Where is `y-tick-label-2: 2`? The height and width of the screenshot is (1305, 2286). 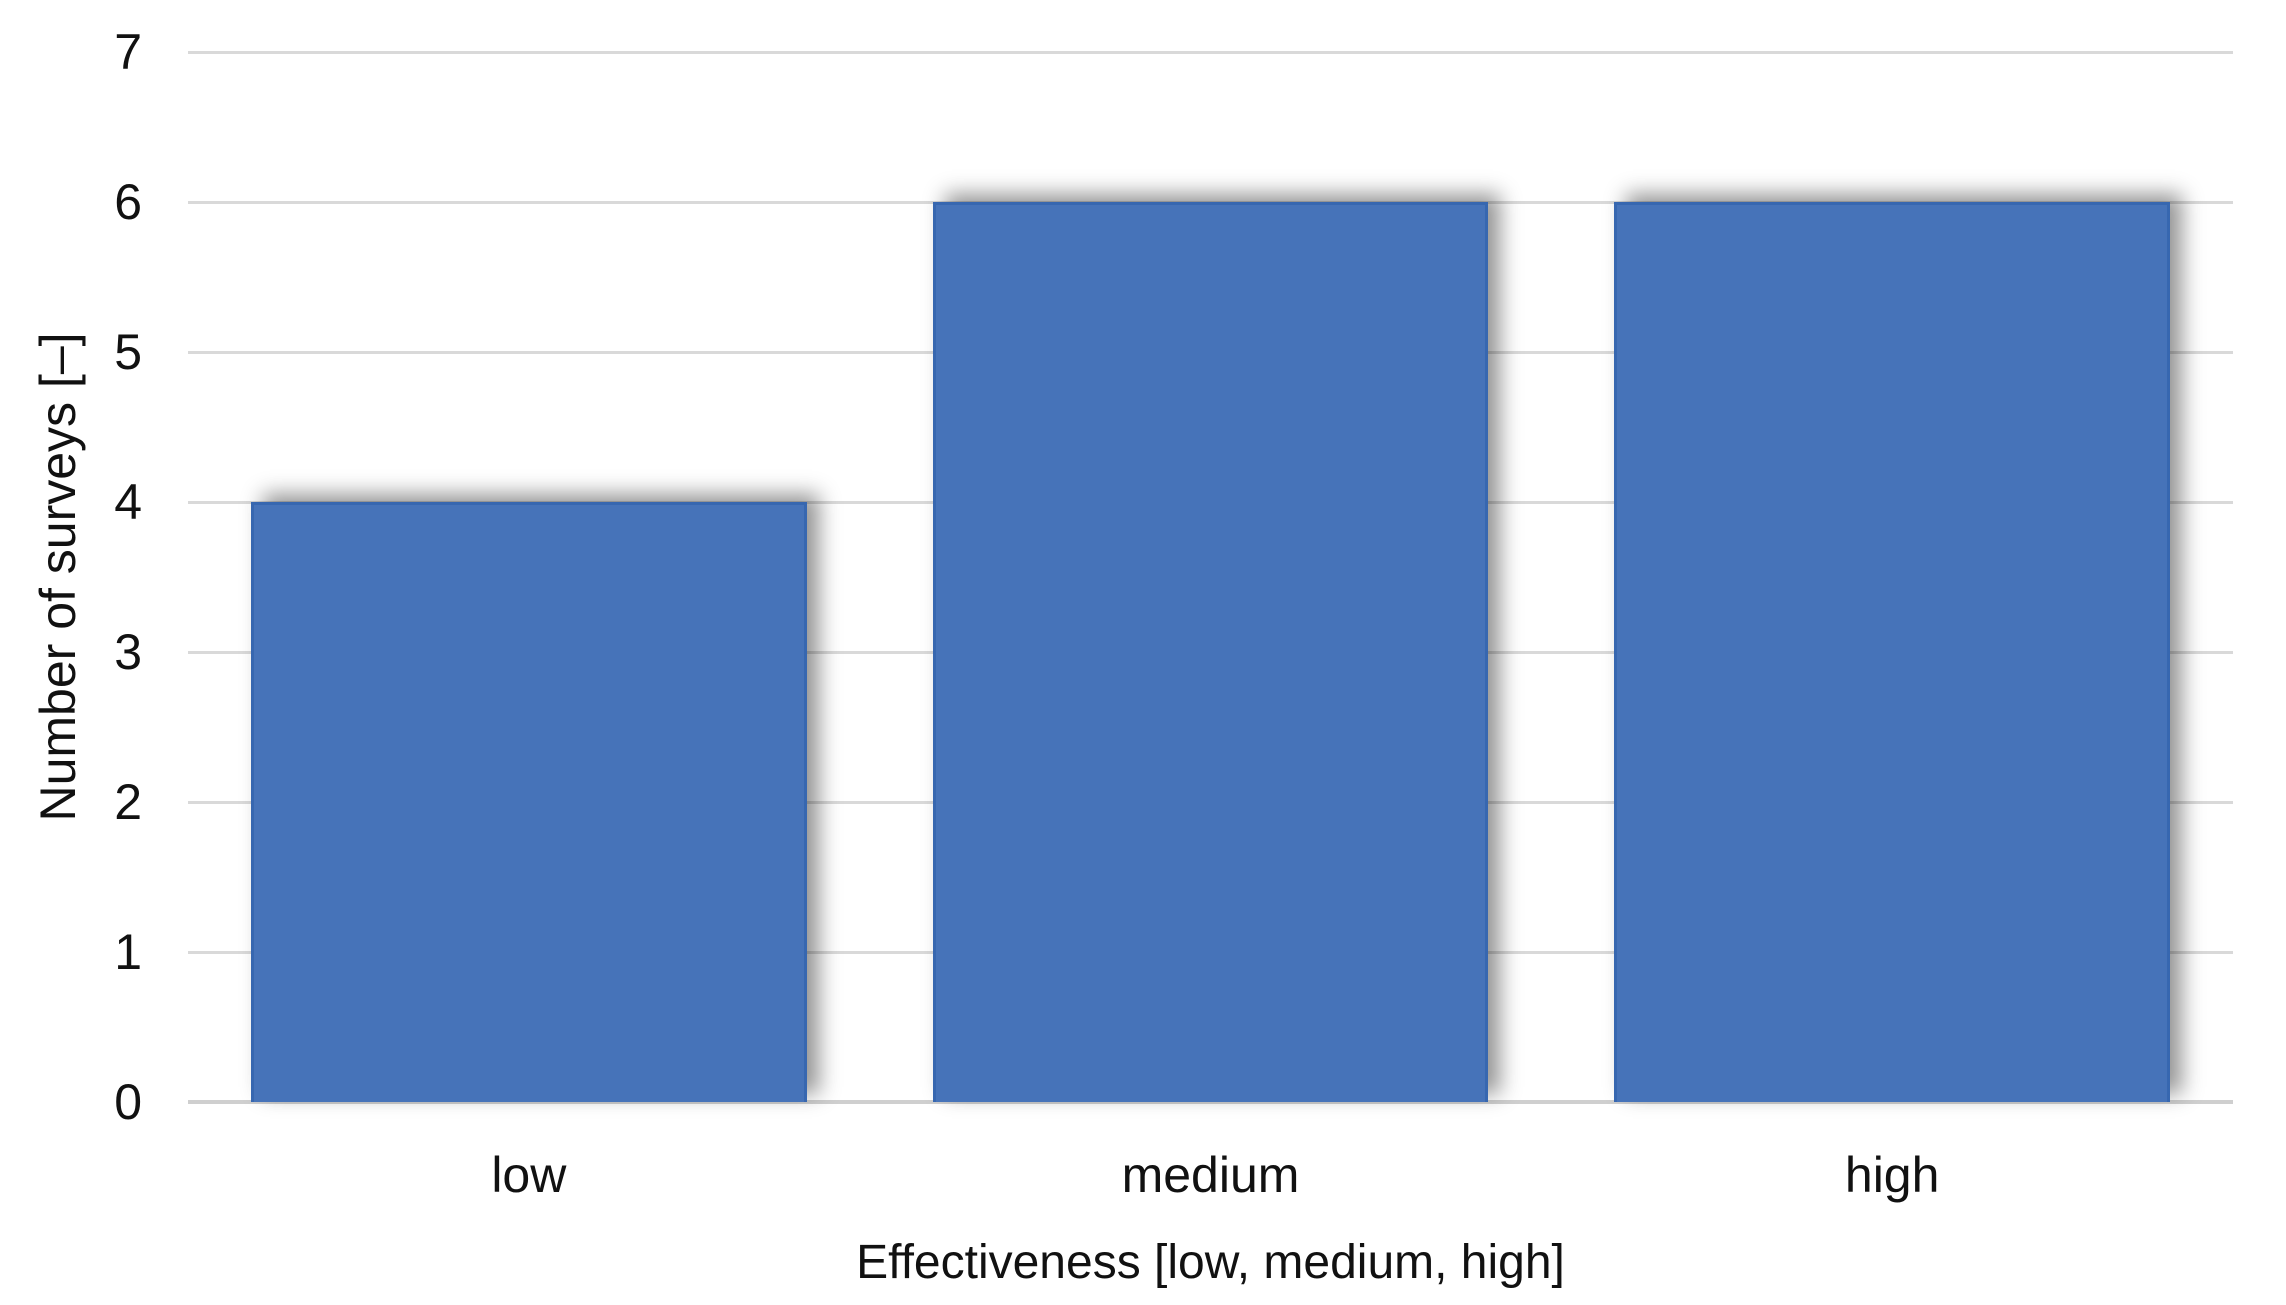 y-tick-label-2: 2 is located at coordinates (128, 802).